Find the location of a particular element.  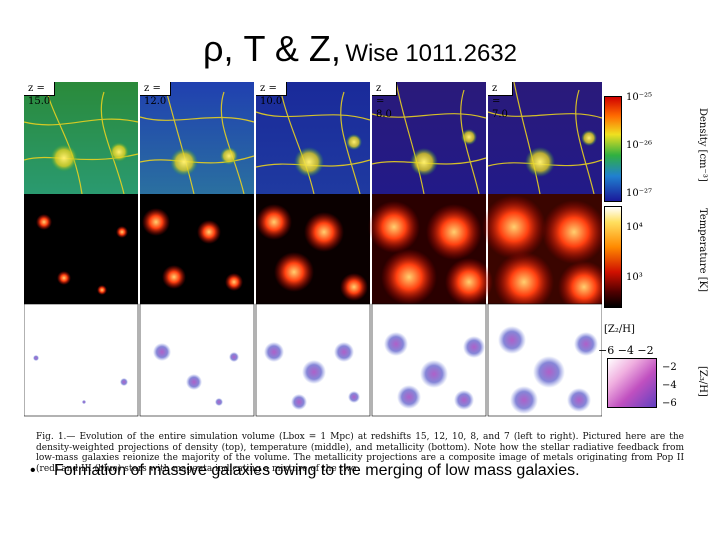

metallicity-2d-key is located at coordinates (632, 383).